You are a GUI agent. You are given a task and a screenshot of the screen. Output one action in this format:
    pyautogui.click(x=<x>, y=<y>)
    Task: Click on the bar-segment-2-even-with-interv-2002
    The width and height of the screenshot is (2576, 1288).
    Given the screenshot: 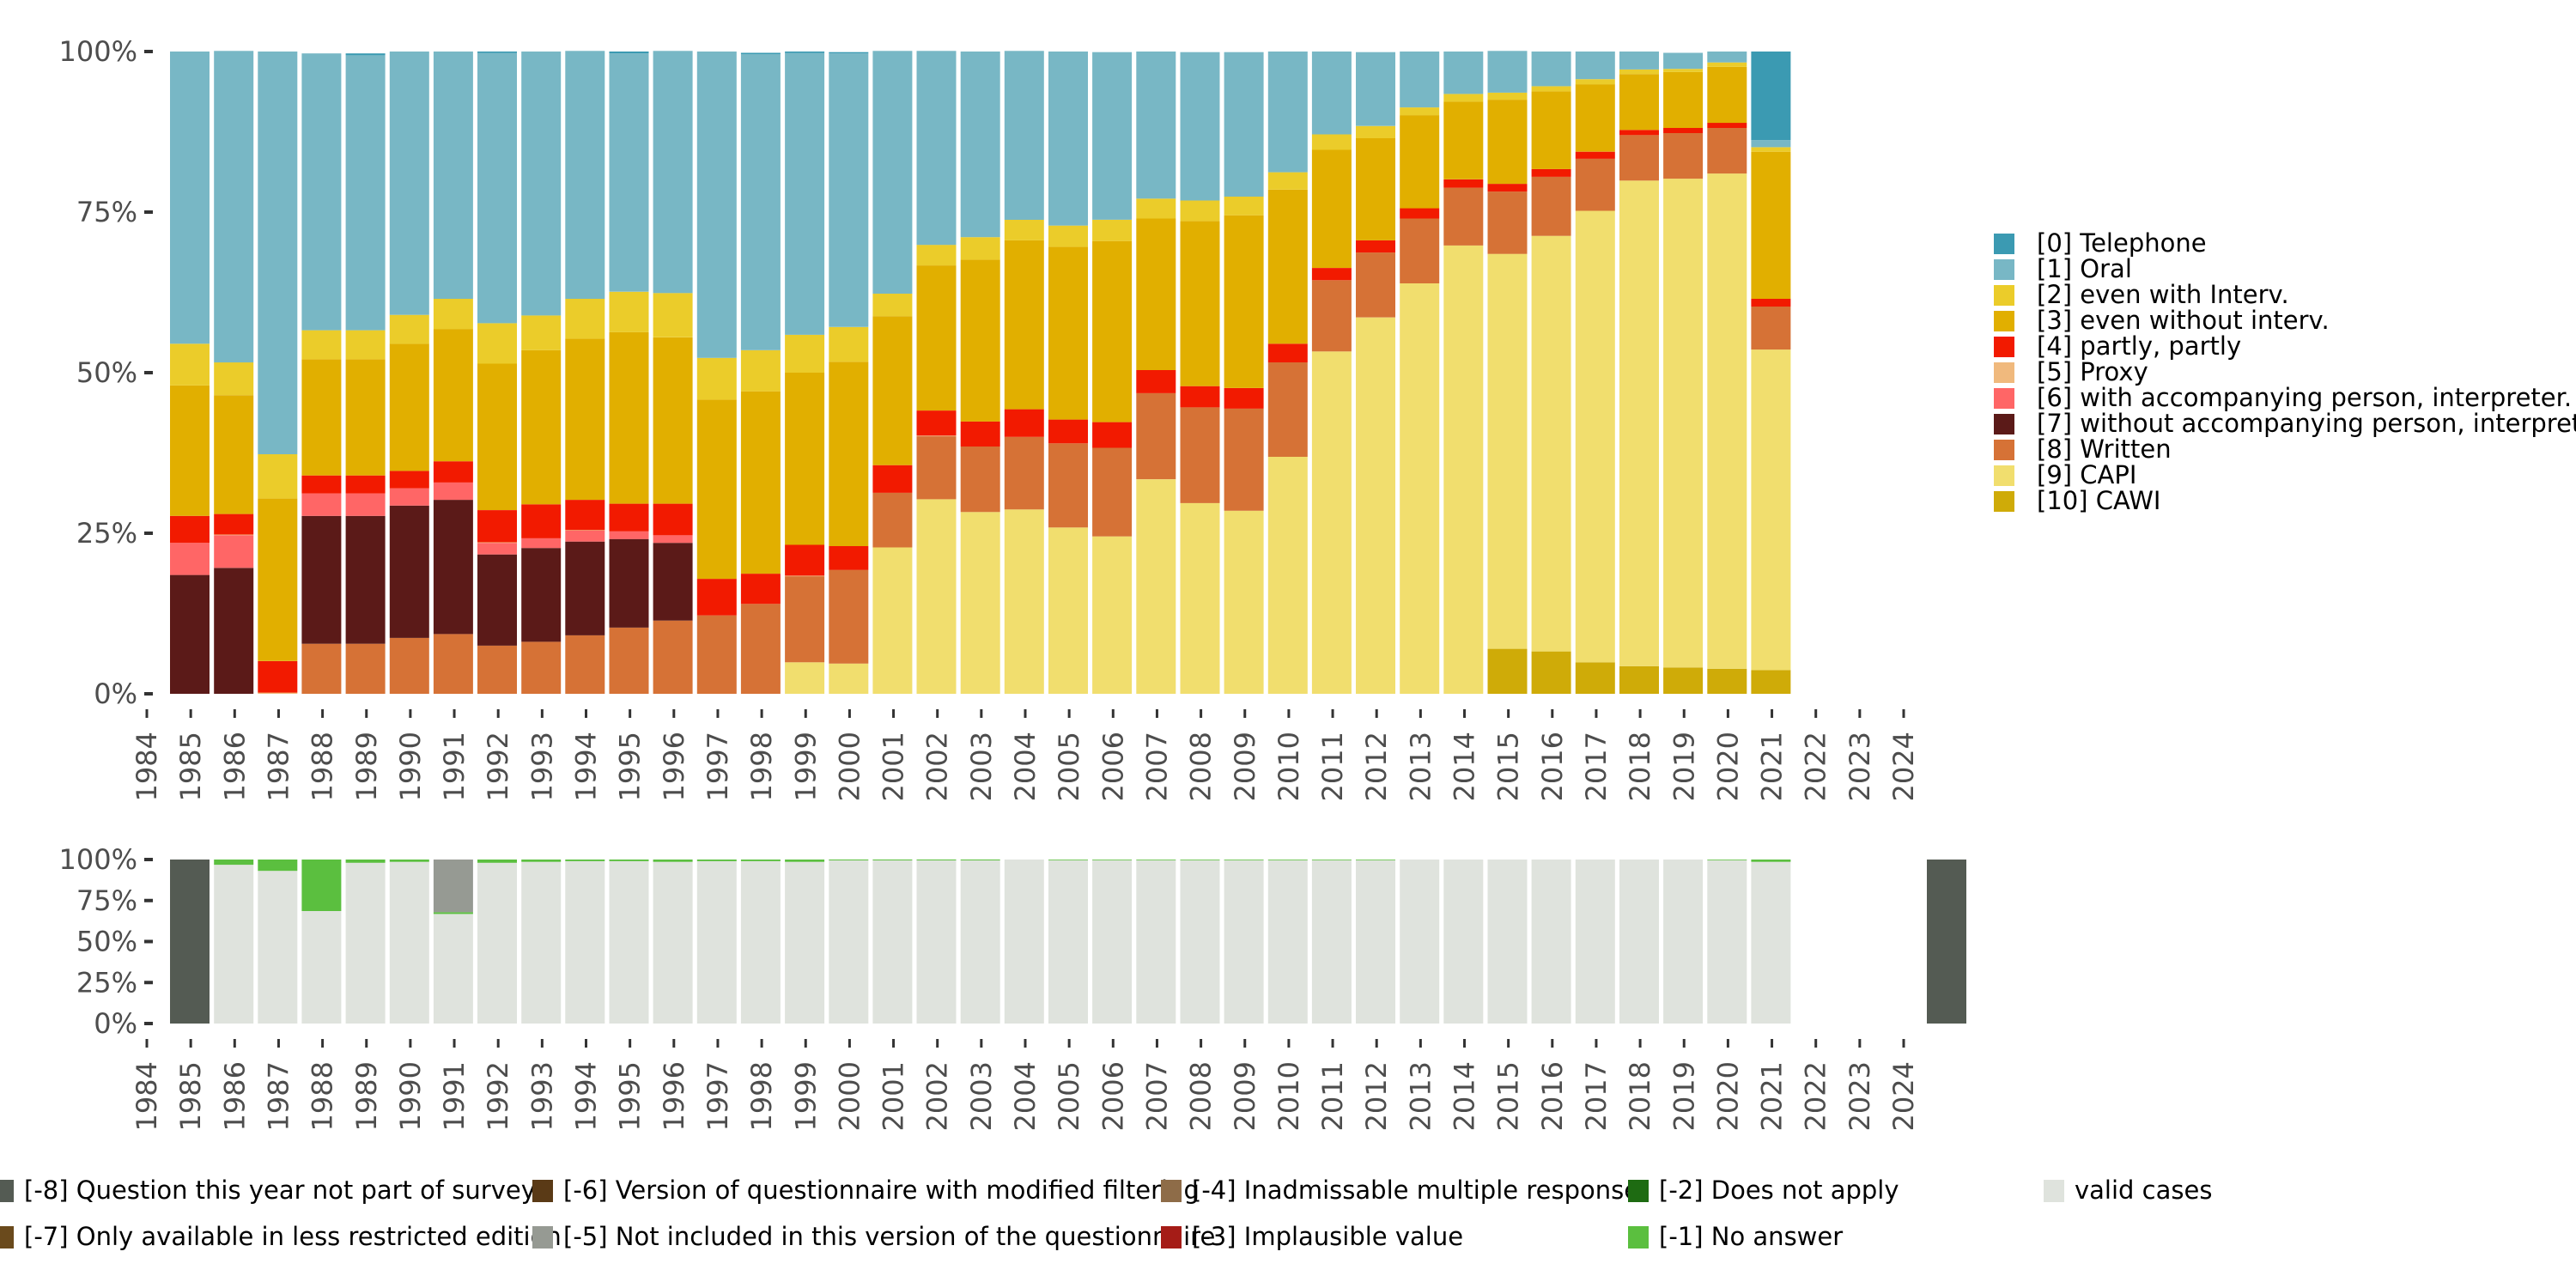 What is the action you would take?
    pyautogui.click(x=980, y=249)
    